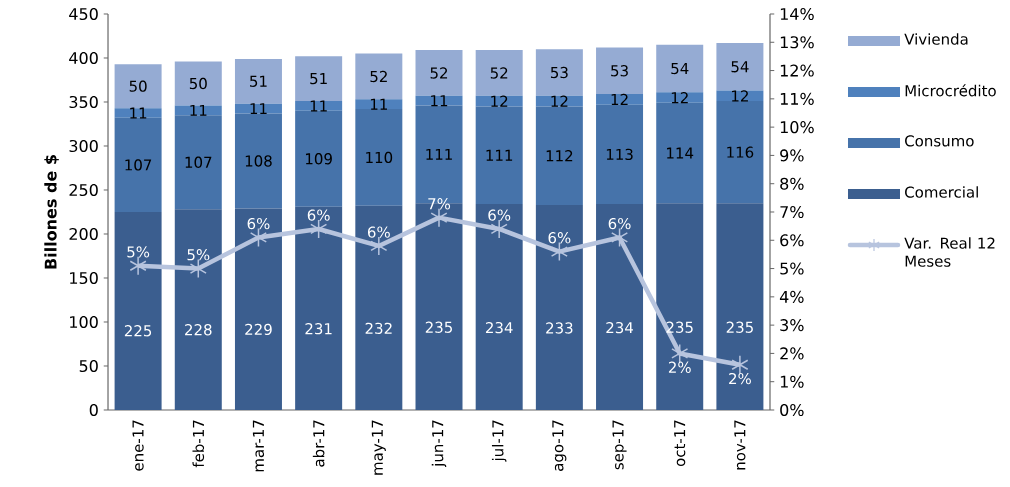  I want to click on x-tick-label: mar-17, so click(258, 446).